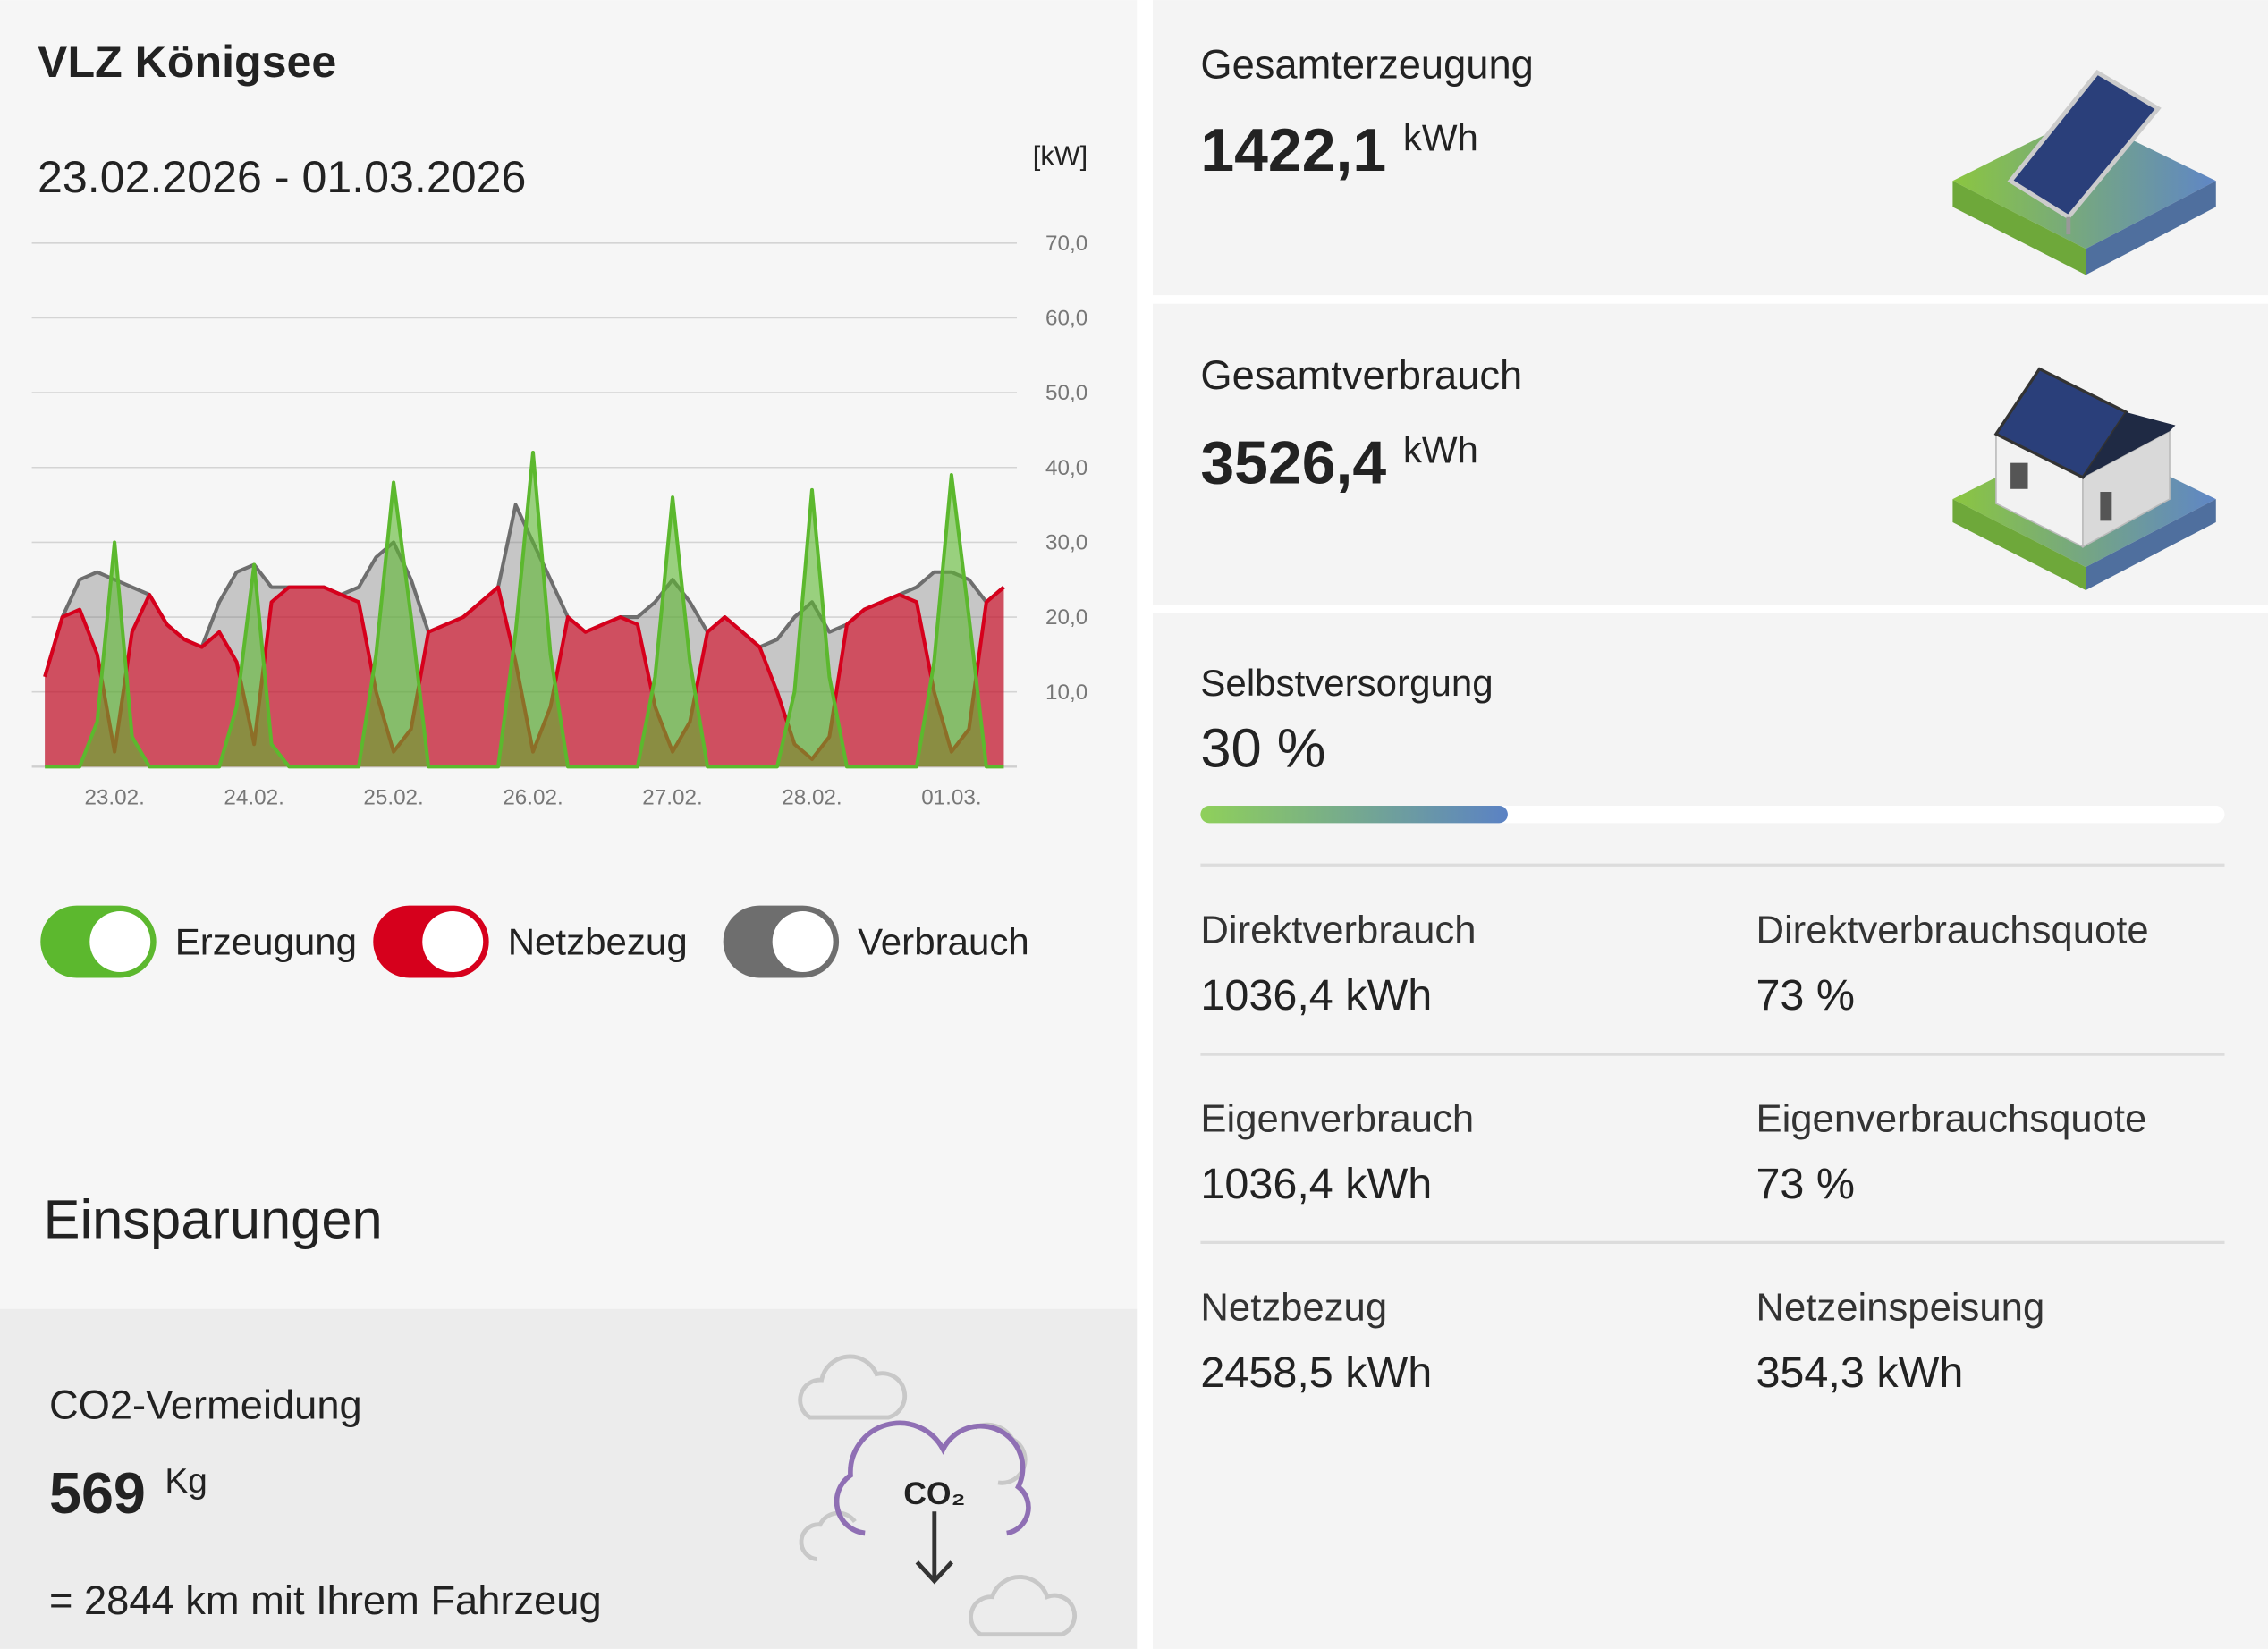 The height and width of the screenshot is (1649, 2268). What do you see at coordinates (205, 1405) in the screenshot?
I see `co2-label: CO2-Vermeidung` at bounding box center [205, 1405].